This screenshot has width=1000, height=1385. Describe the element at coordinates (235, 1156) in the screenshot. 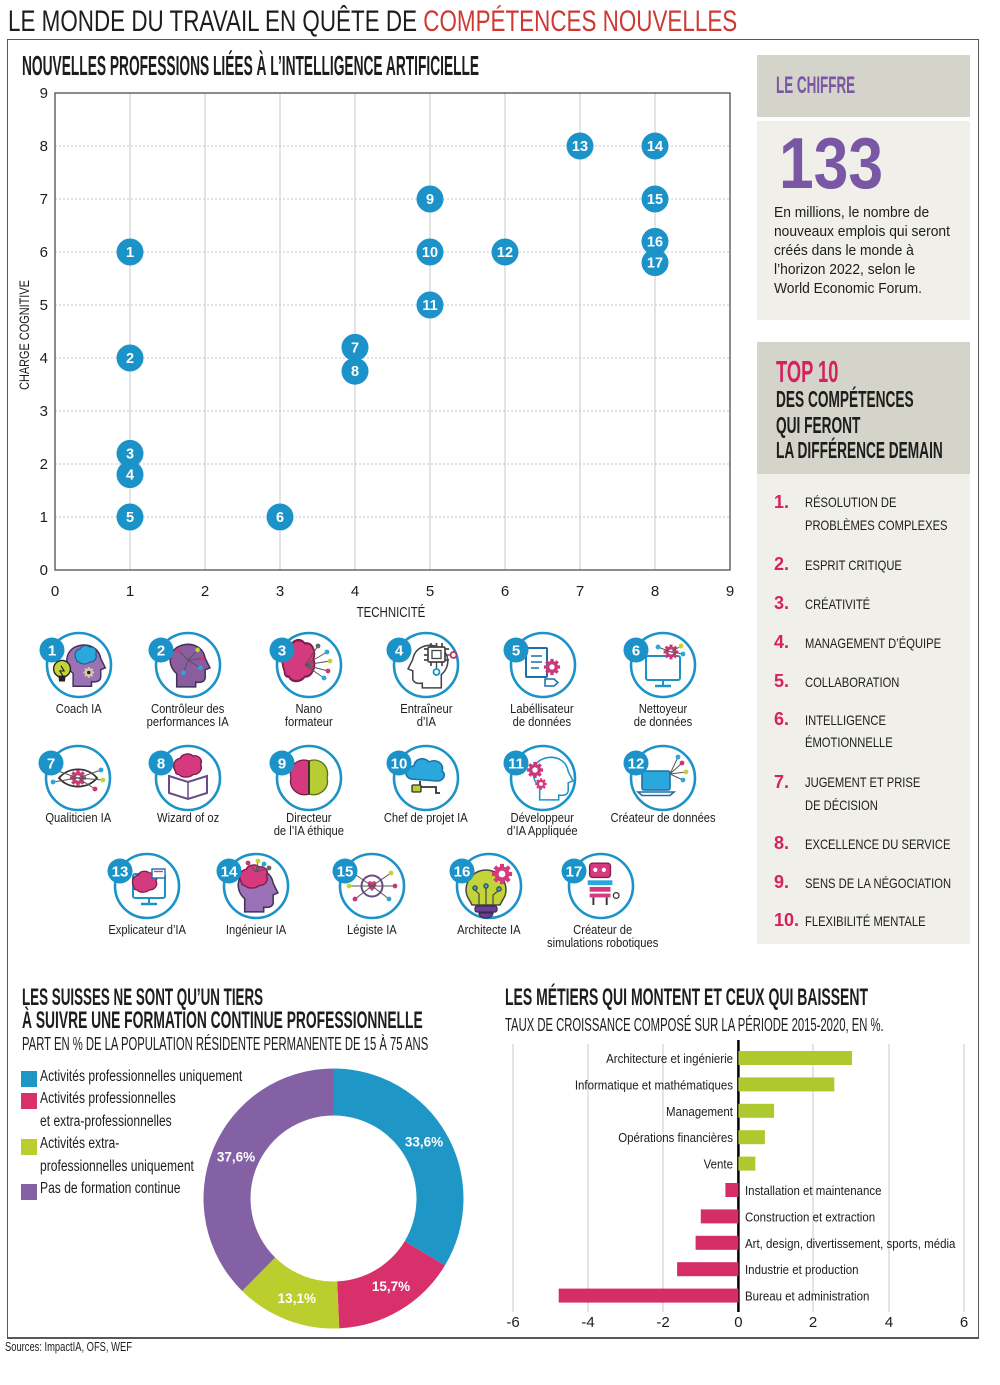

I see `svg-text: 37,6%` at that location.